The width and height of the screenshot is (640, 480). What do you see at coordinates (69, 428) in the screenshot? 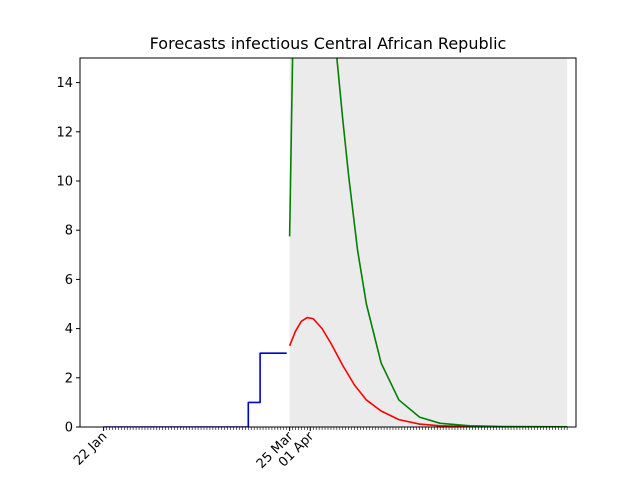
I see `y-tick-label: 0` at bounding box center [69, 428].